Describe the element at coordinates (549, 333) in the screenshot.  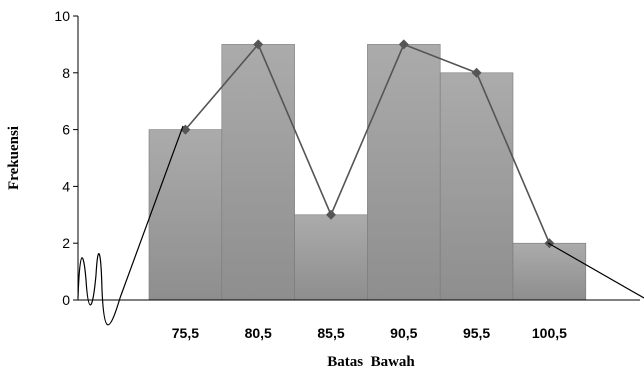
I see `x-tick-label: 100,5` at that location.